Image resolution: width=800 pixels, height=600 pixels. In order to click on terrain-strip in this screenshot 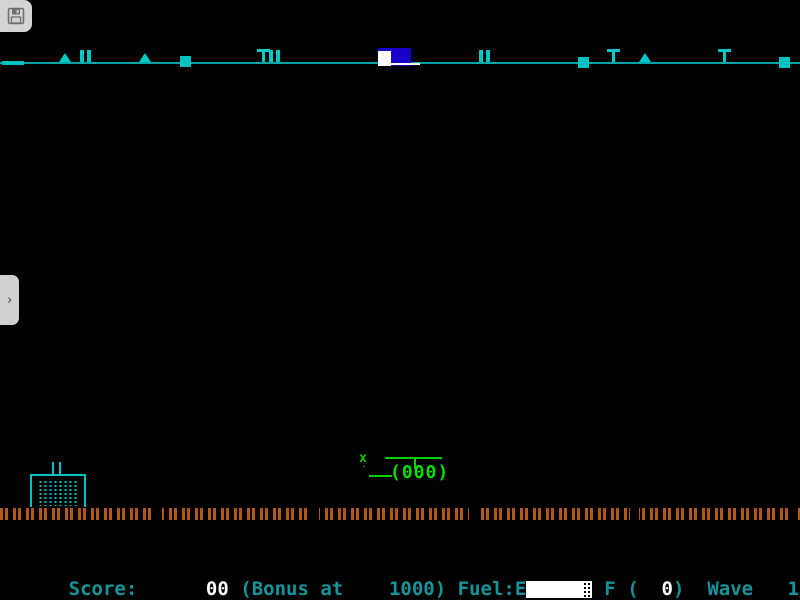, I will do `click(400, 514)`.